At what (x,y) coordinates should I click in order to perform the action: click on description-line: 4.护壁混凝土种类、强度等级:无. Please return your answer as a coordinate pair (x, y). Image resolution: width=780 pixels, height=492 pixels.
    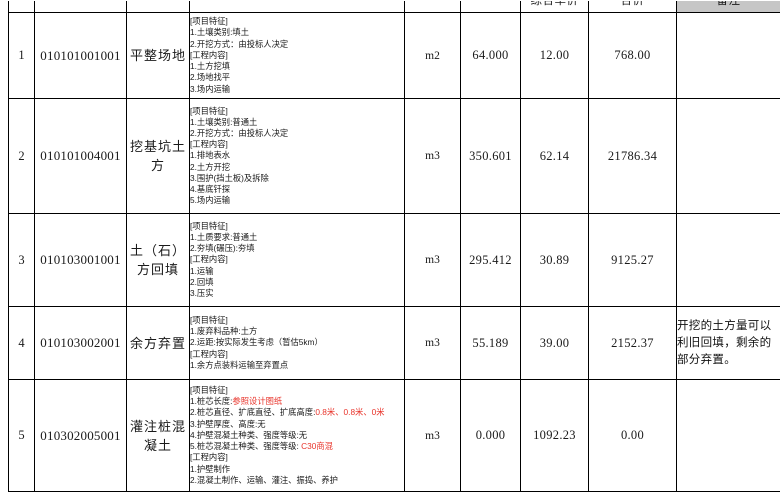
    Looking at the image, I should click on (297, 435).